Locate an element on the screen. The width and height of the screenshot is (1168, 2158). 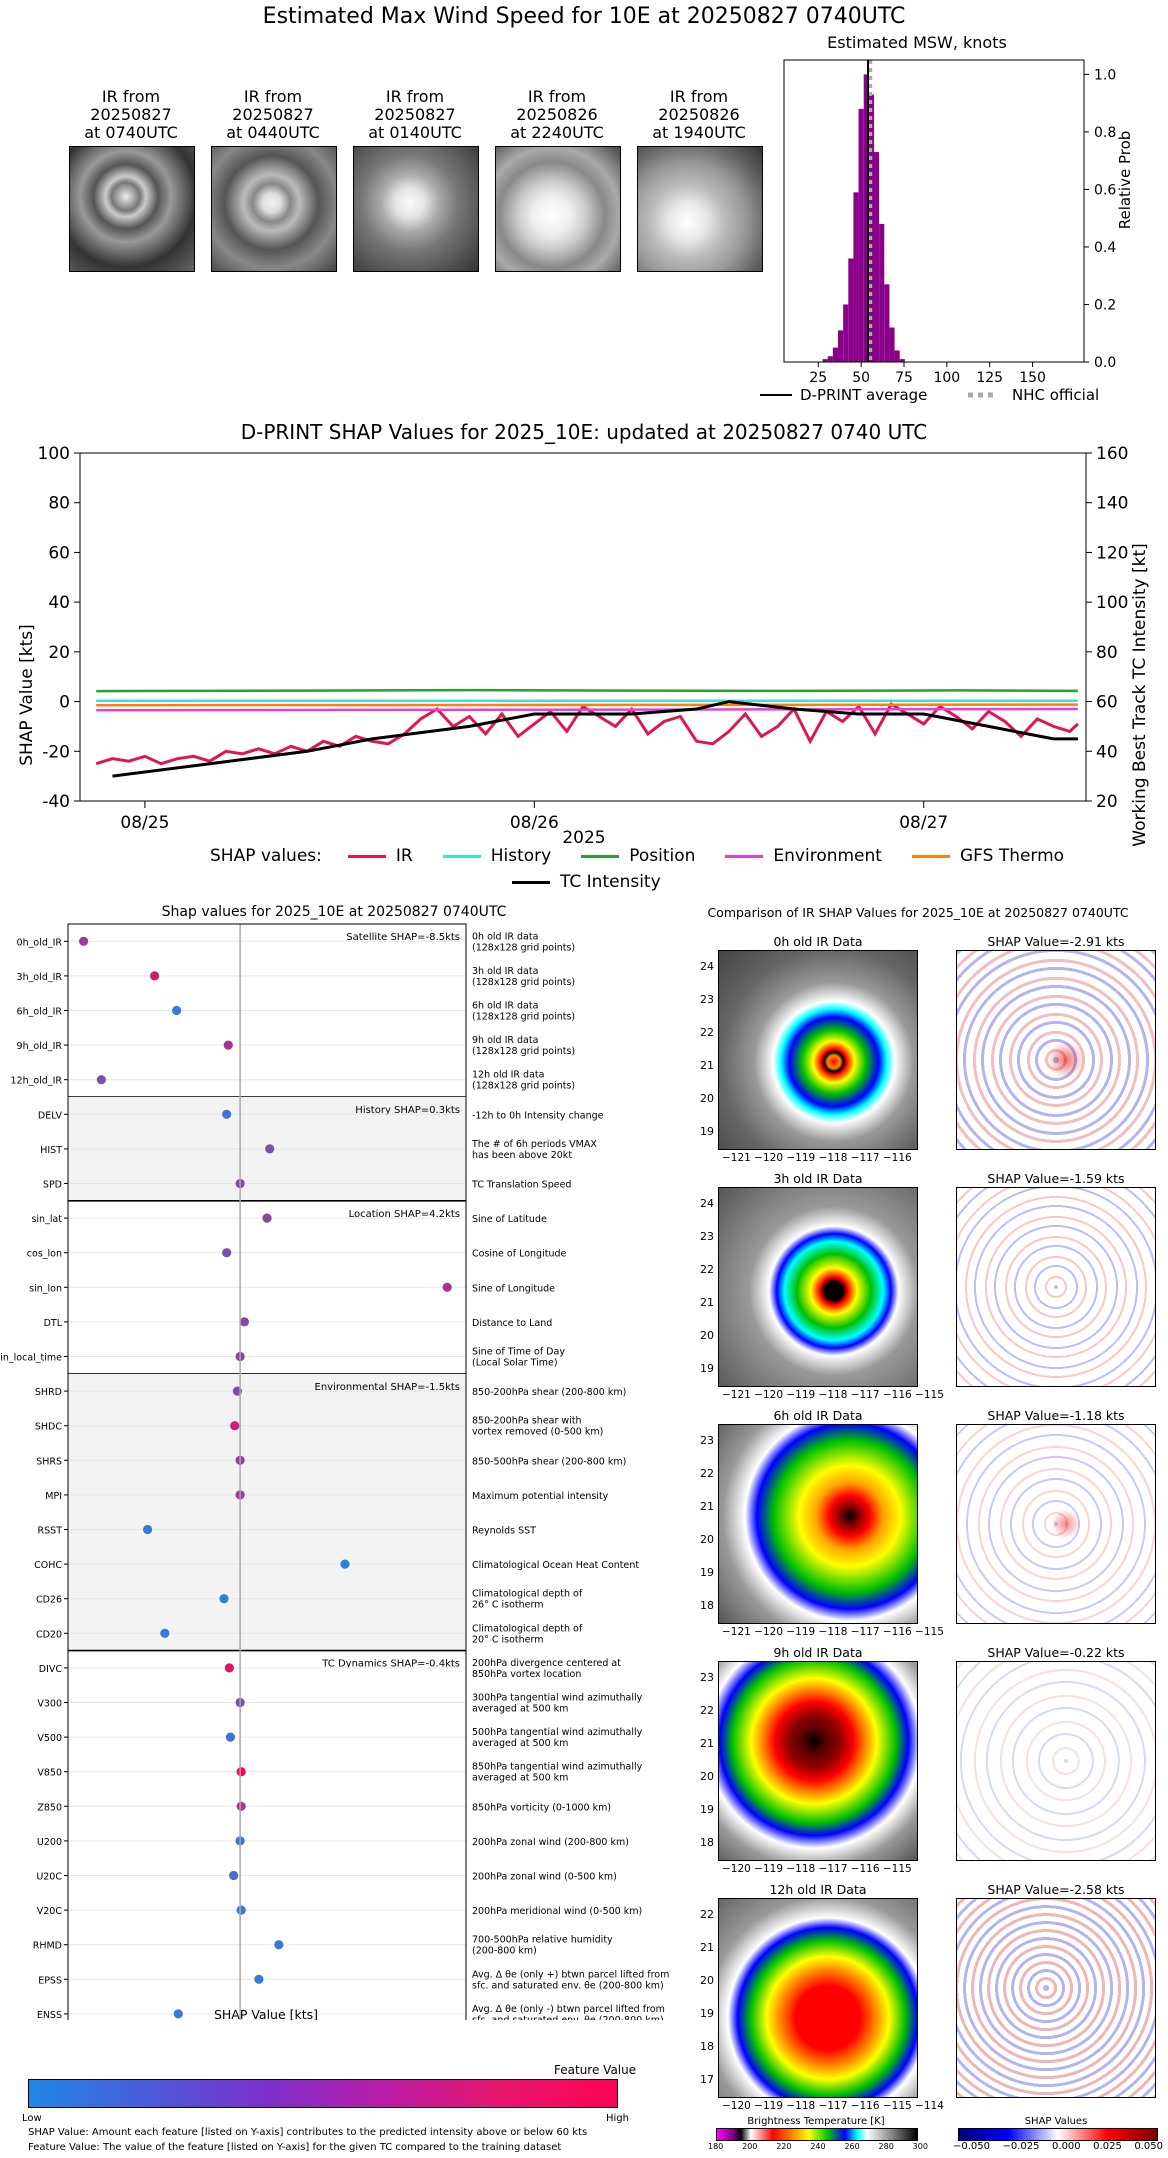
feature-name: SHRS is located at coordinates (49, 1461).